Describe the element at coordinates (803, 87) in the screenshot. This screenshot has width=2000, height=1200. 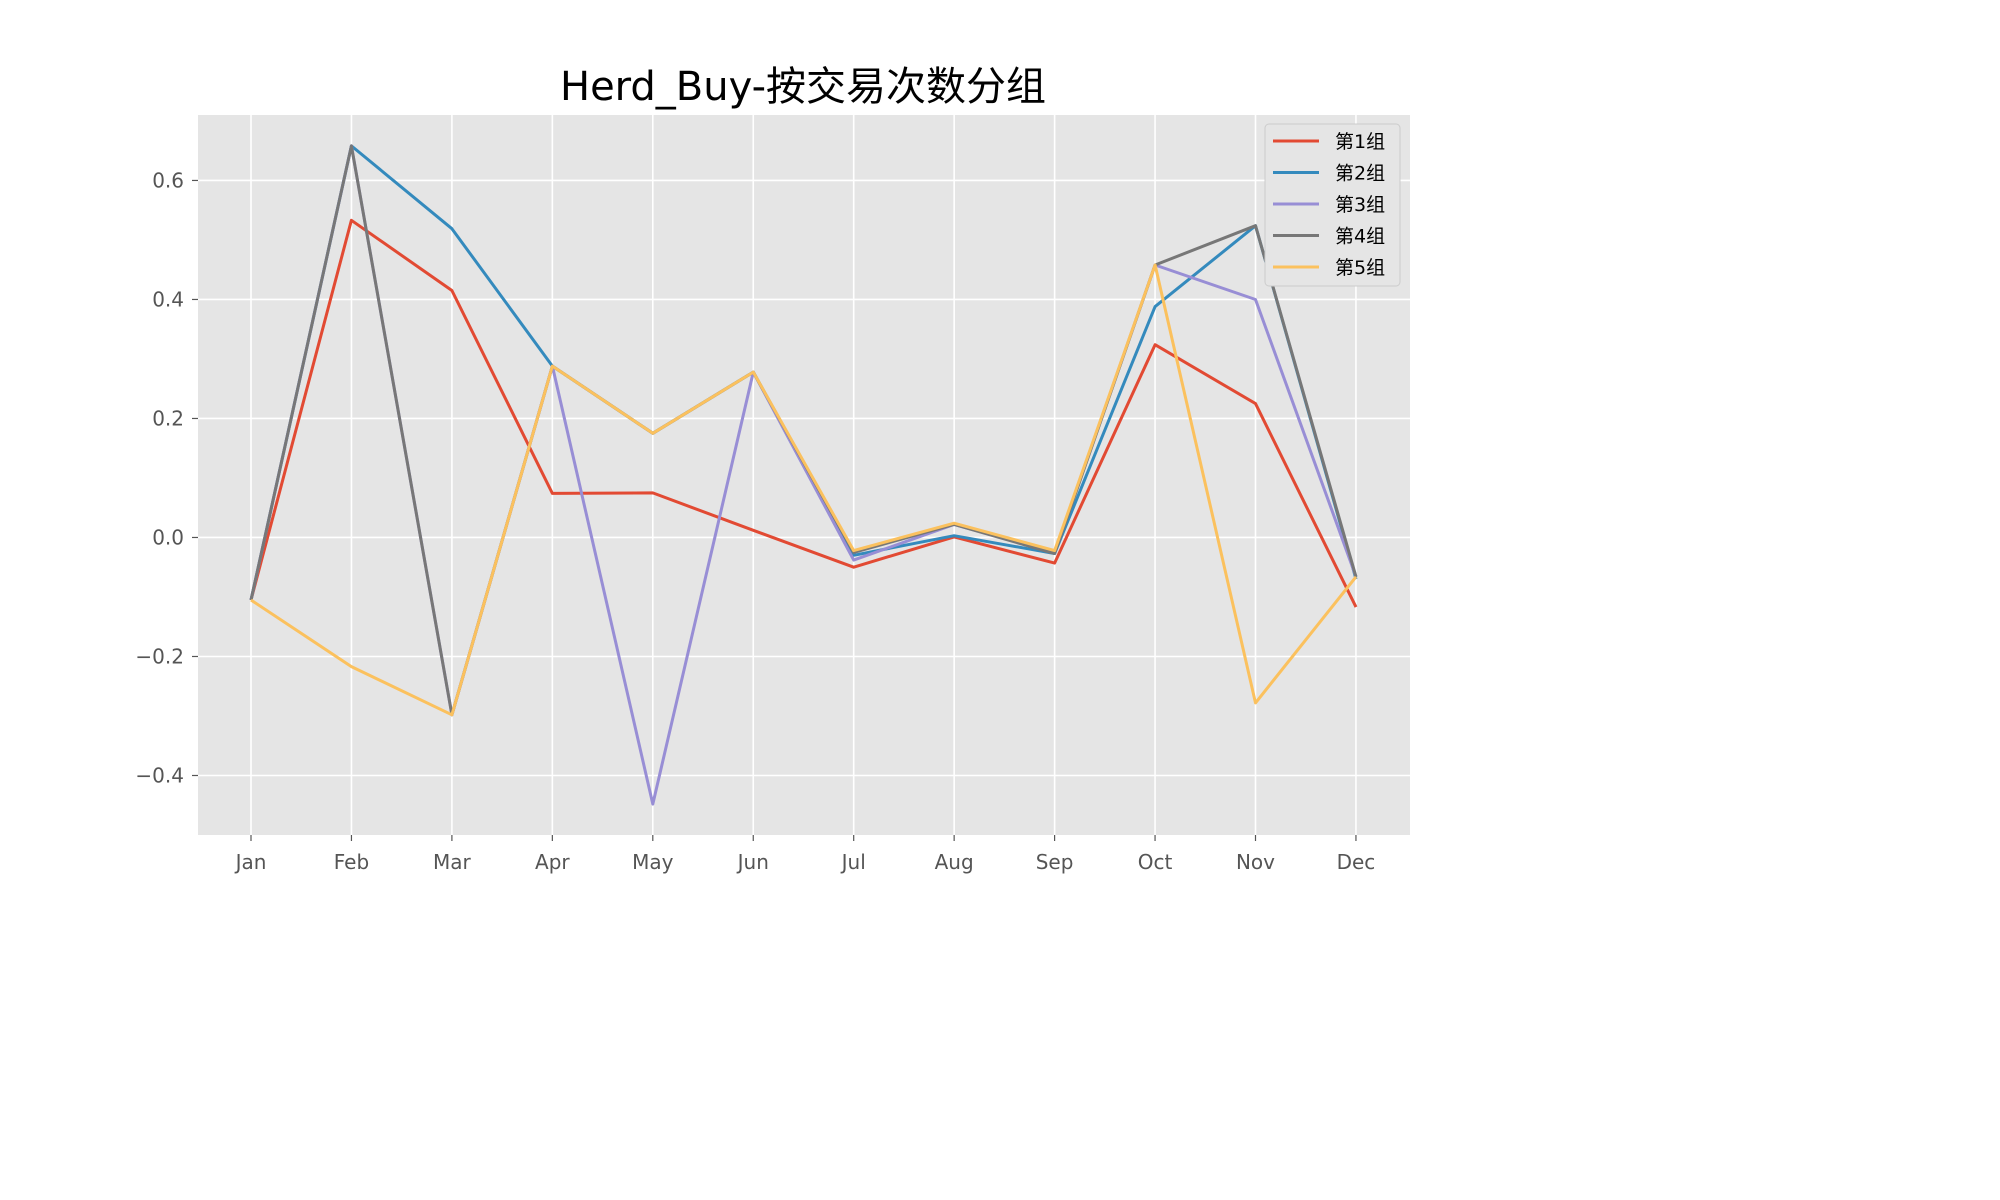
I see `chart-title: Herd_Buy-按交易次数分组` at that location.